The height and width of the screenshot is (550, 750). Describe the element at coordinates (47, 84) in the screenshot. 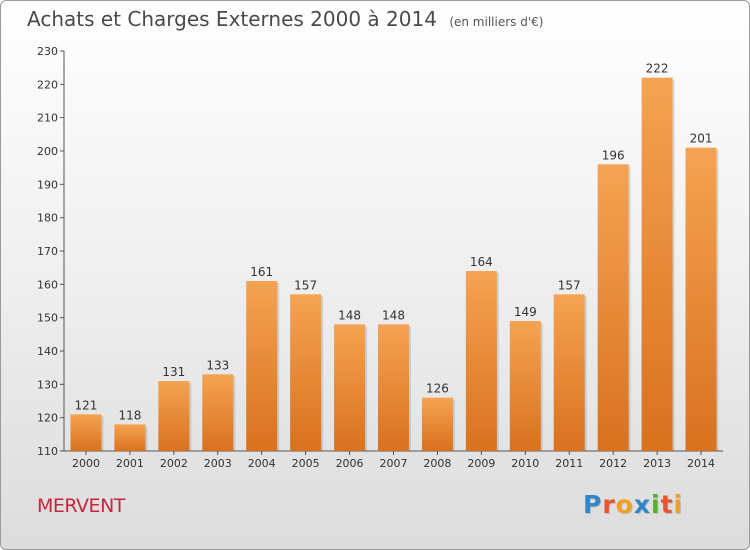

I see `y-tick-label: 220` at that location.